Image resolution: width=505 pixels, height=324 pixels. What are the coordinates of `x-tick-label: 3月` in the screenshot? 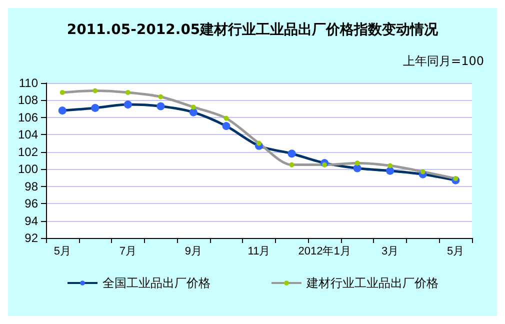 It's located at (390, 252).